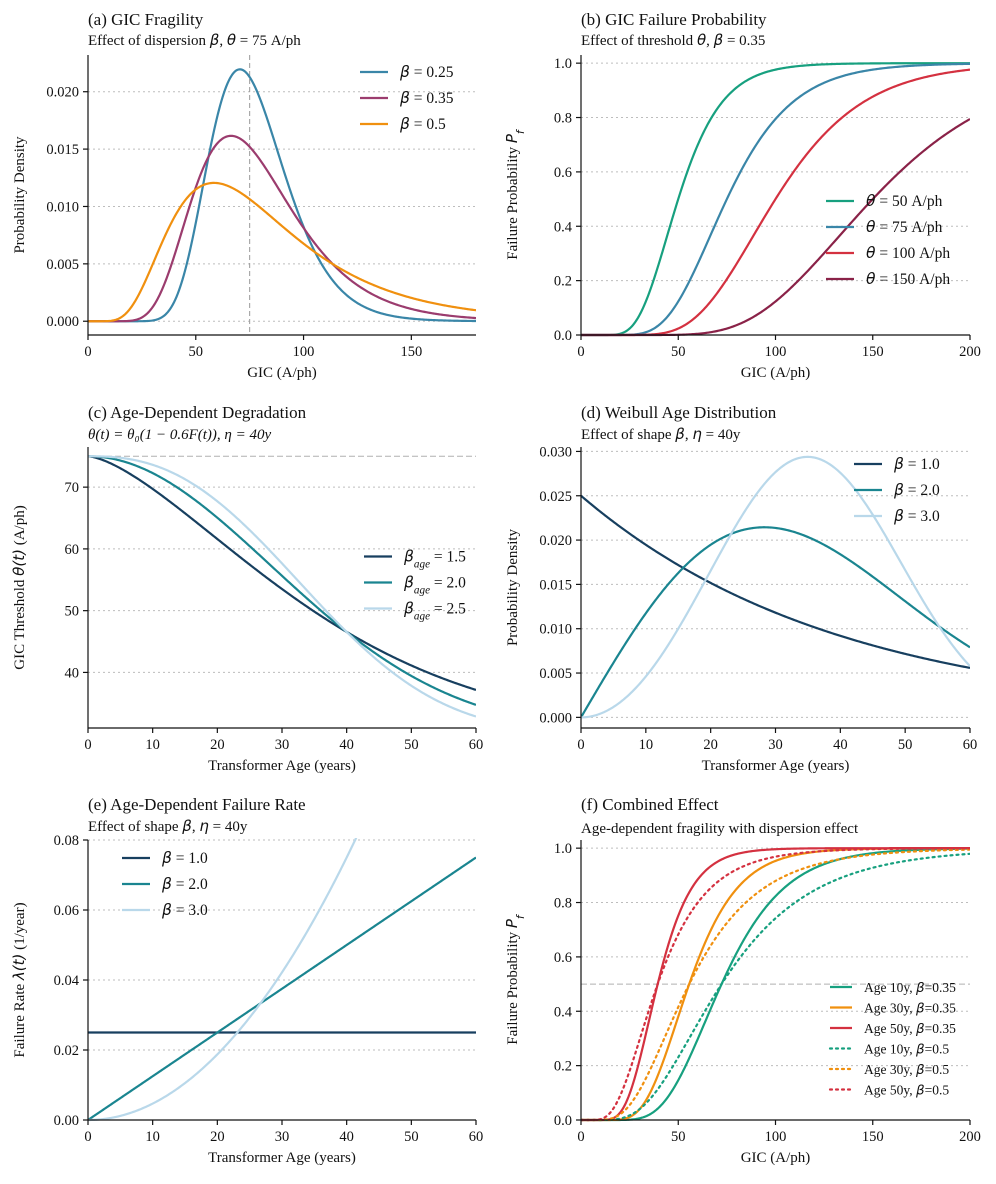  What do you see at coordinates (72, 488) in the screenshot?
I see `y-tick-label: 70` at bounding box center [72, 488].